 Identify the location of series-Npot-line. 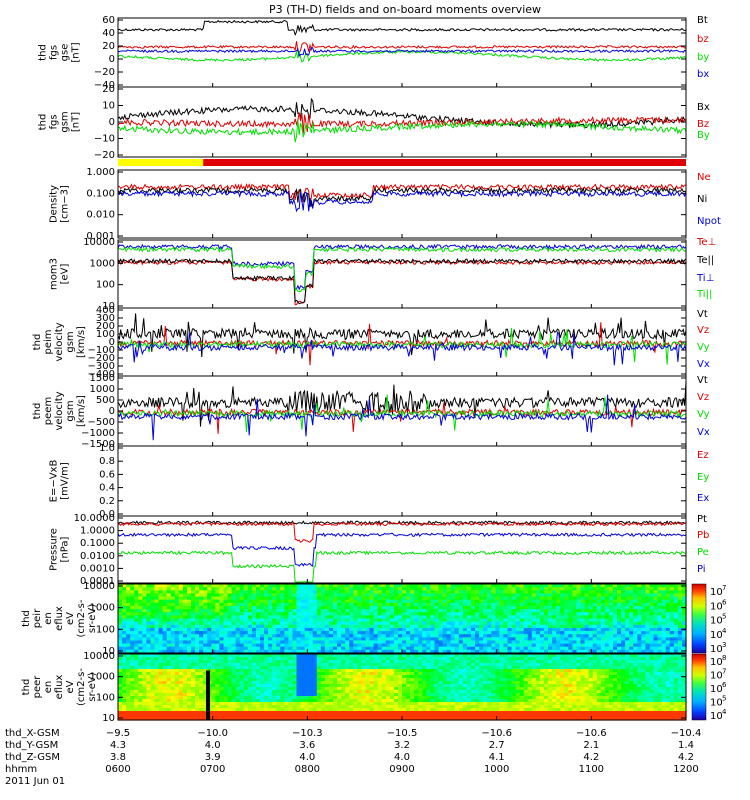
(402, 201).